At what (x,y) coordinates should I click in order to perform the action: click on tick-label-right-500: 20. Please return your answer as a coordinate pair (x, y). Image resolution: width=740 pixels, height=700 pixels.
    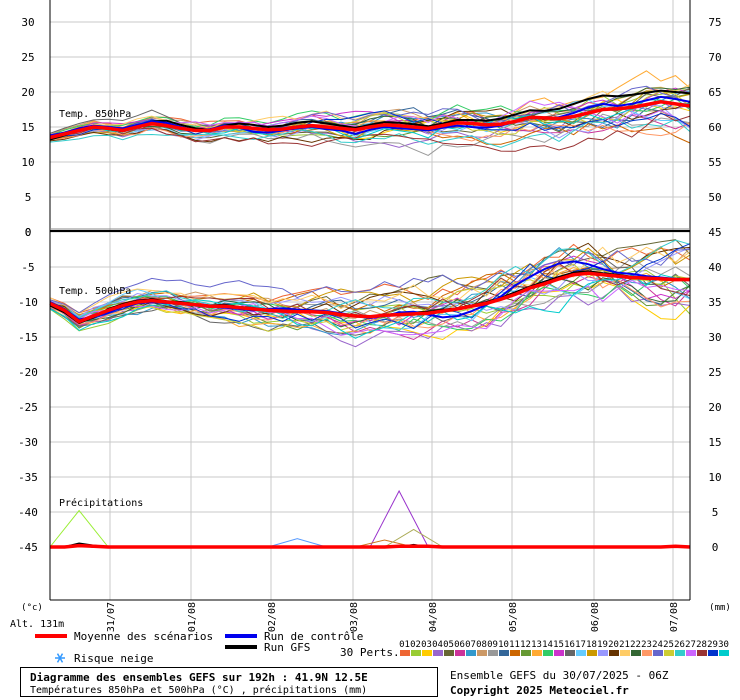
    Looking at the image, I should click on (714, 407).